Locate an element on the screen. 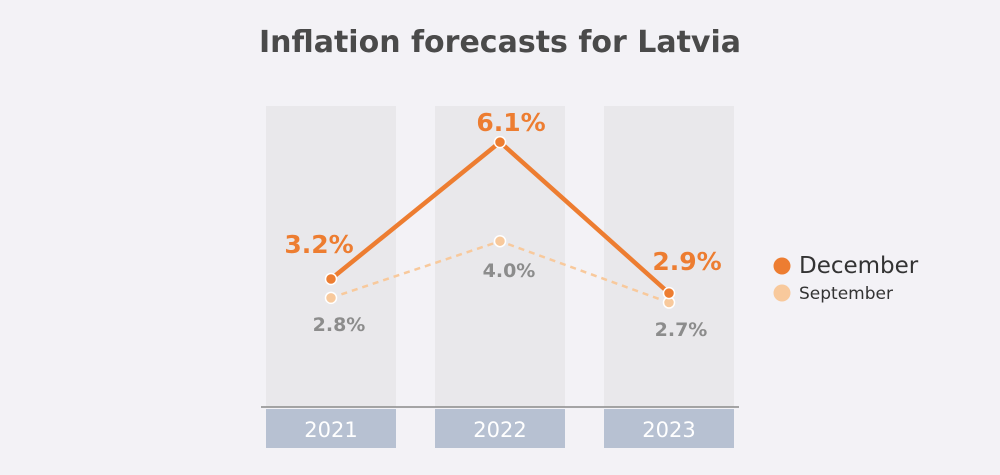 The image size is (1000, 475). x-tick-label: 2021 is located at coordinates (330, 430).